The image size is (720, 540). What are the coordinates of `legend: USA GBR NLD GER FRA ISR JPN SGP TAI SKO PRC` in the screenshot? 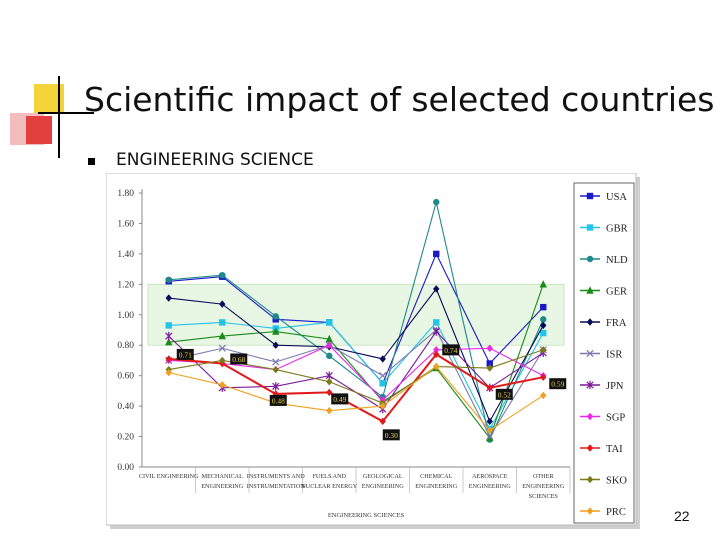 It's located at (604, 353).